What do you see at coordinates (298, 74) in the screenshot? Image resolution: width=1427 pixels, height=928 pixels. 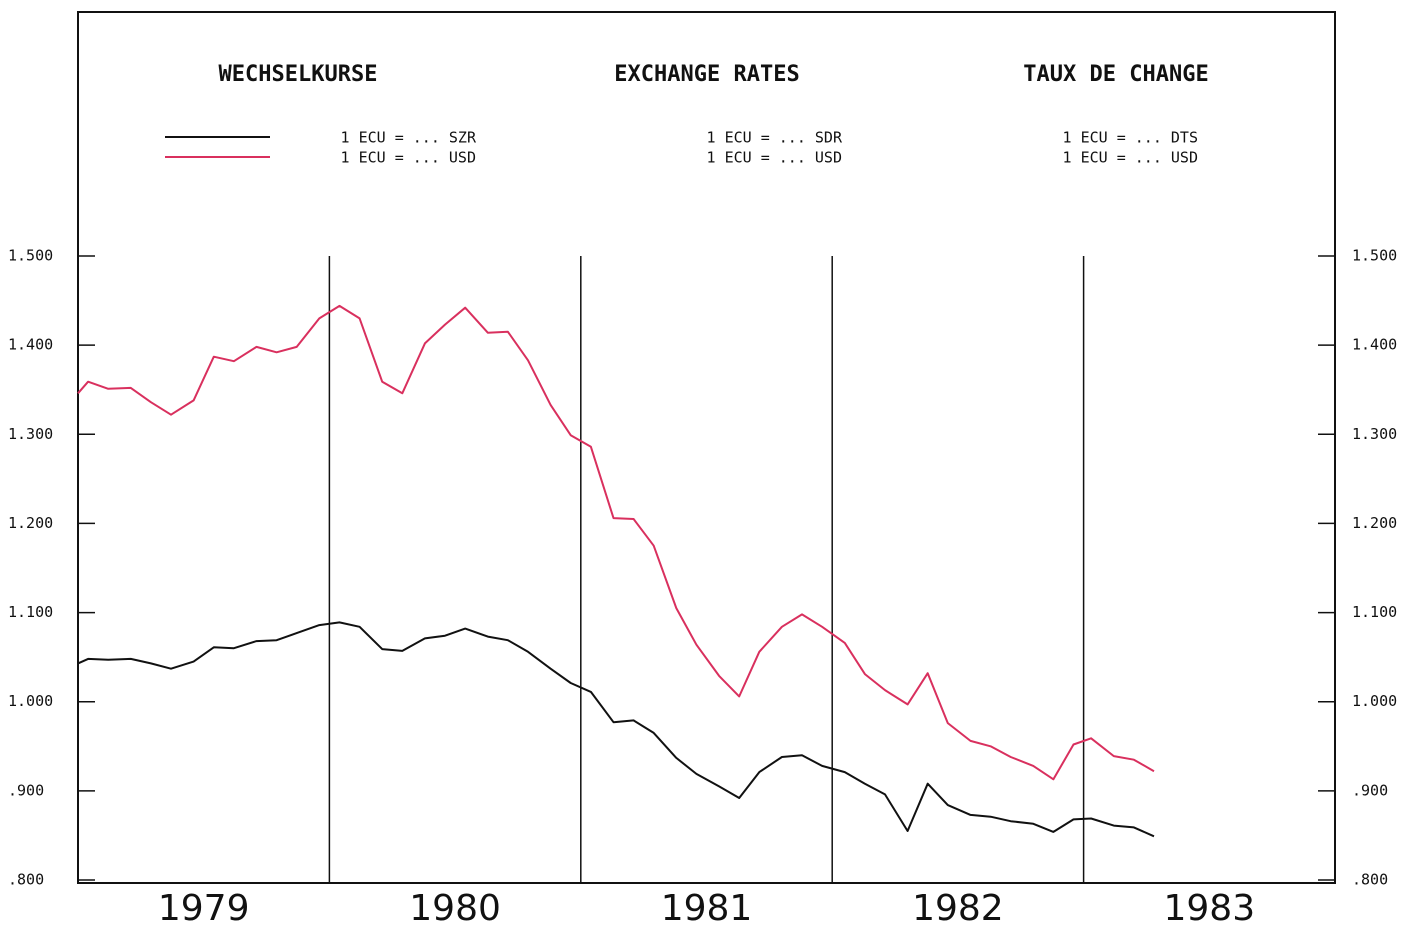 I see `chart-title: WECHSELKURSE` at bounding box center [298, 74].